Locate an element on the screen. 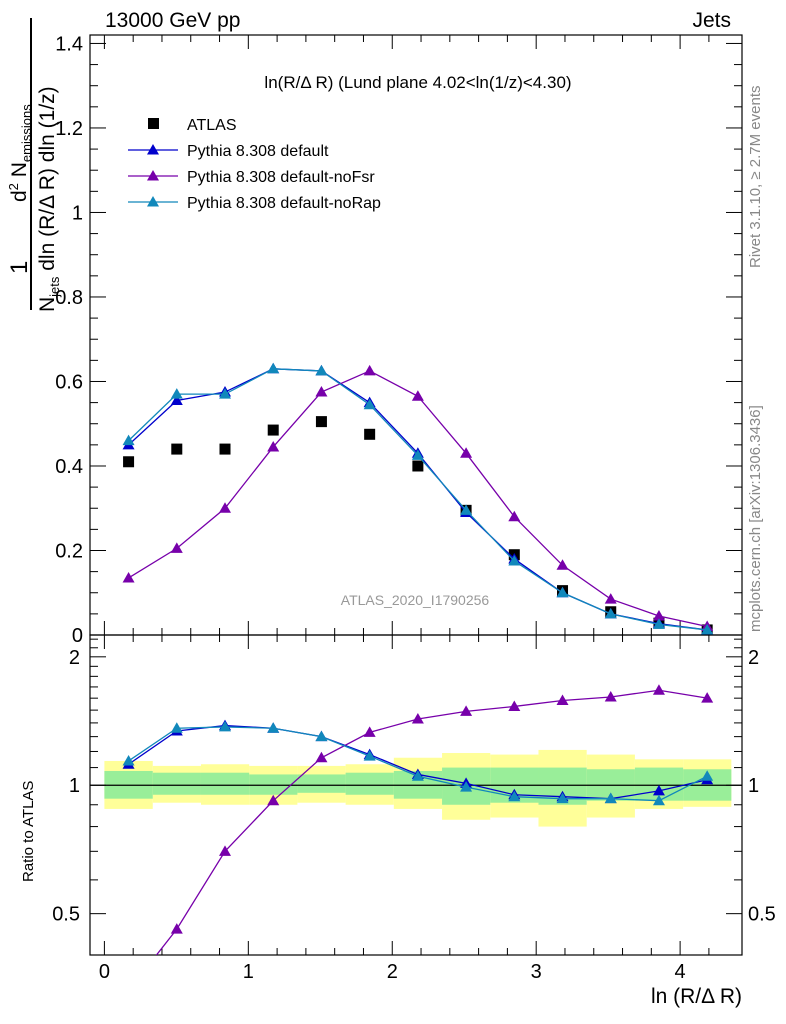  y-tick-label: 0.2 is located at coordinates (69, 551).